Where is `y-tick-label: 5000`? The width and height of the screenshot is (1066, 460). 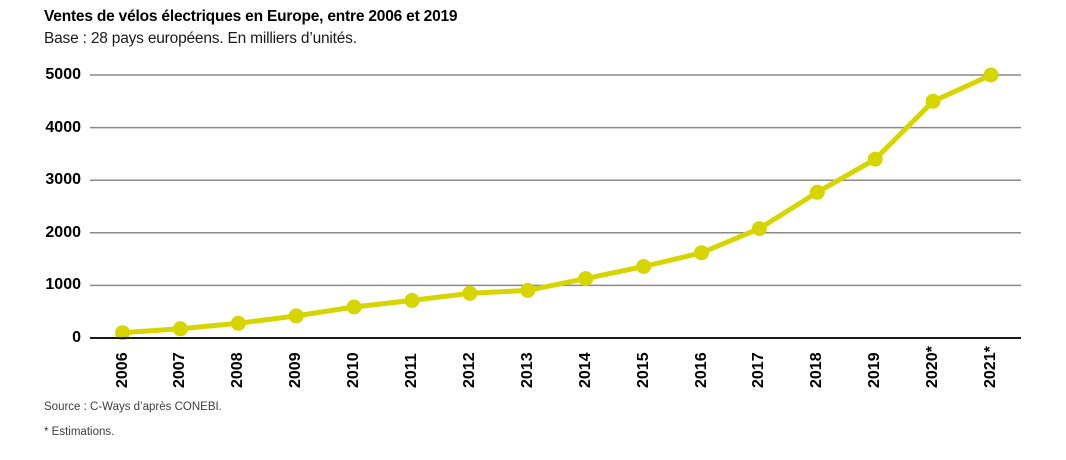
y-tick-label: 5000 is located at coordinates (63, 74).